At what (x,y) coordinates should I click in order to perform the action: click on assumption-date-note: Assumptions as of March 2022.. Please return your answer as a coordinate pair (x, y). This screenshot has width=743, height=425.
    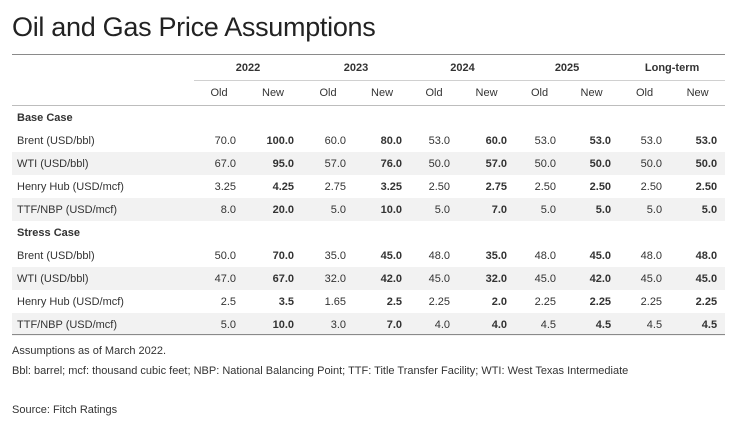
    Looking at the image, I should click on (89, 351).